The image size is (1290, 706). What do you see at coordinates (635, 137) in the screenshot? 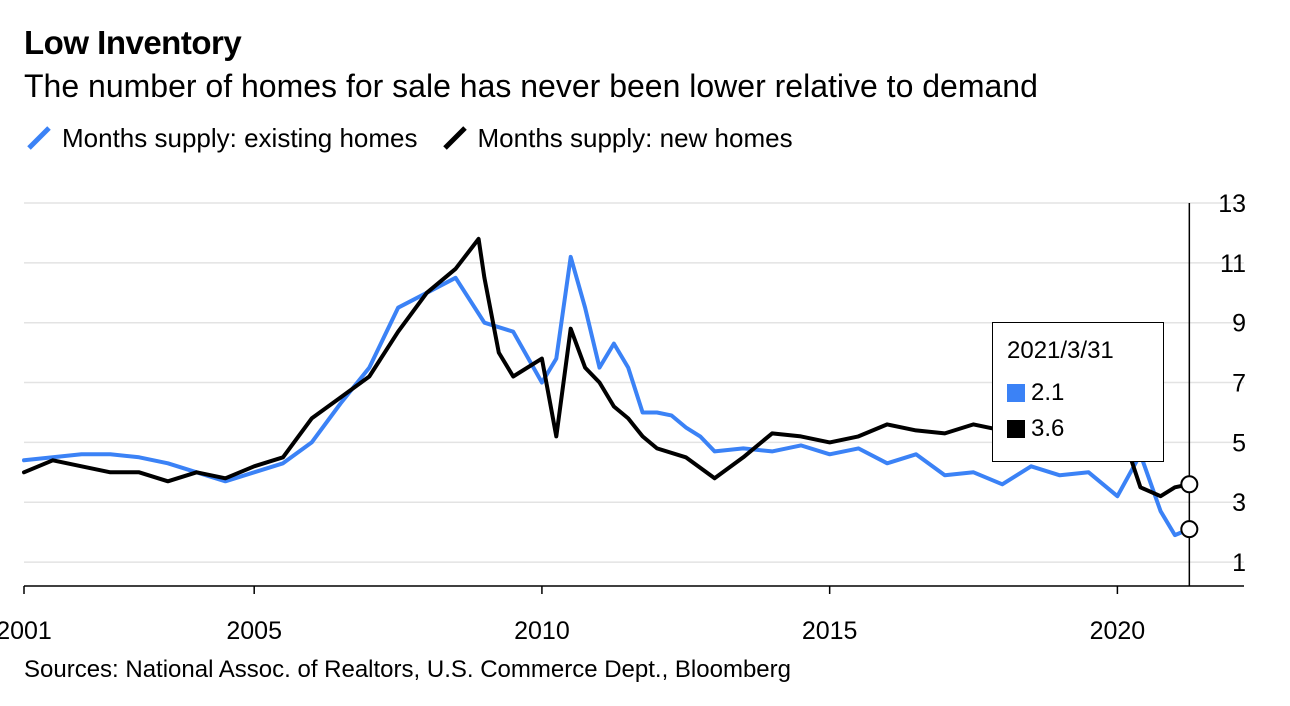
I see `legend-label-new: Months supply: new homes` at bounding box center [635, 137].